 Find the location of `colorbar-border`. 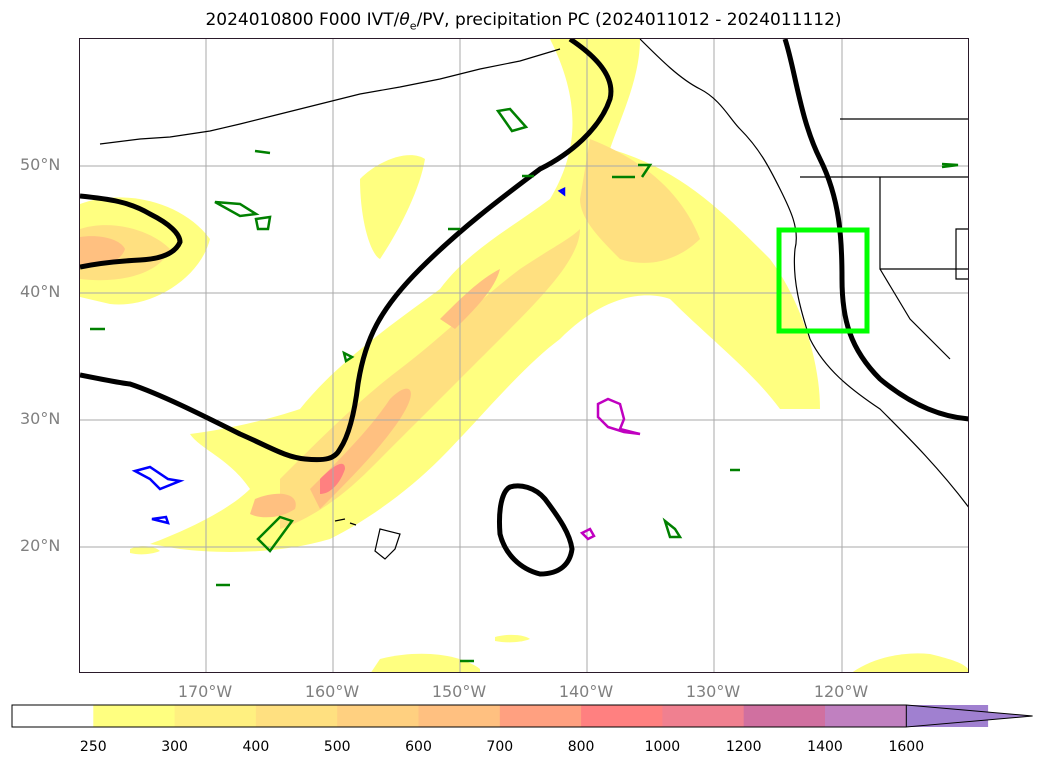

colorbar-border is located at coordinates (459, 716).